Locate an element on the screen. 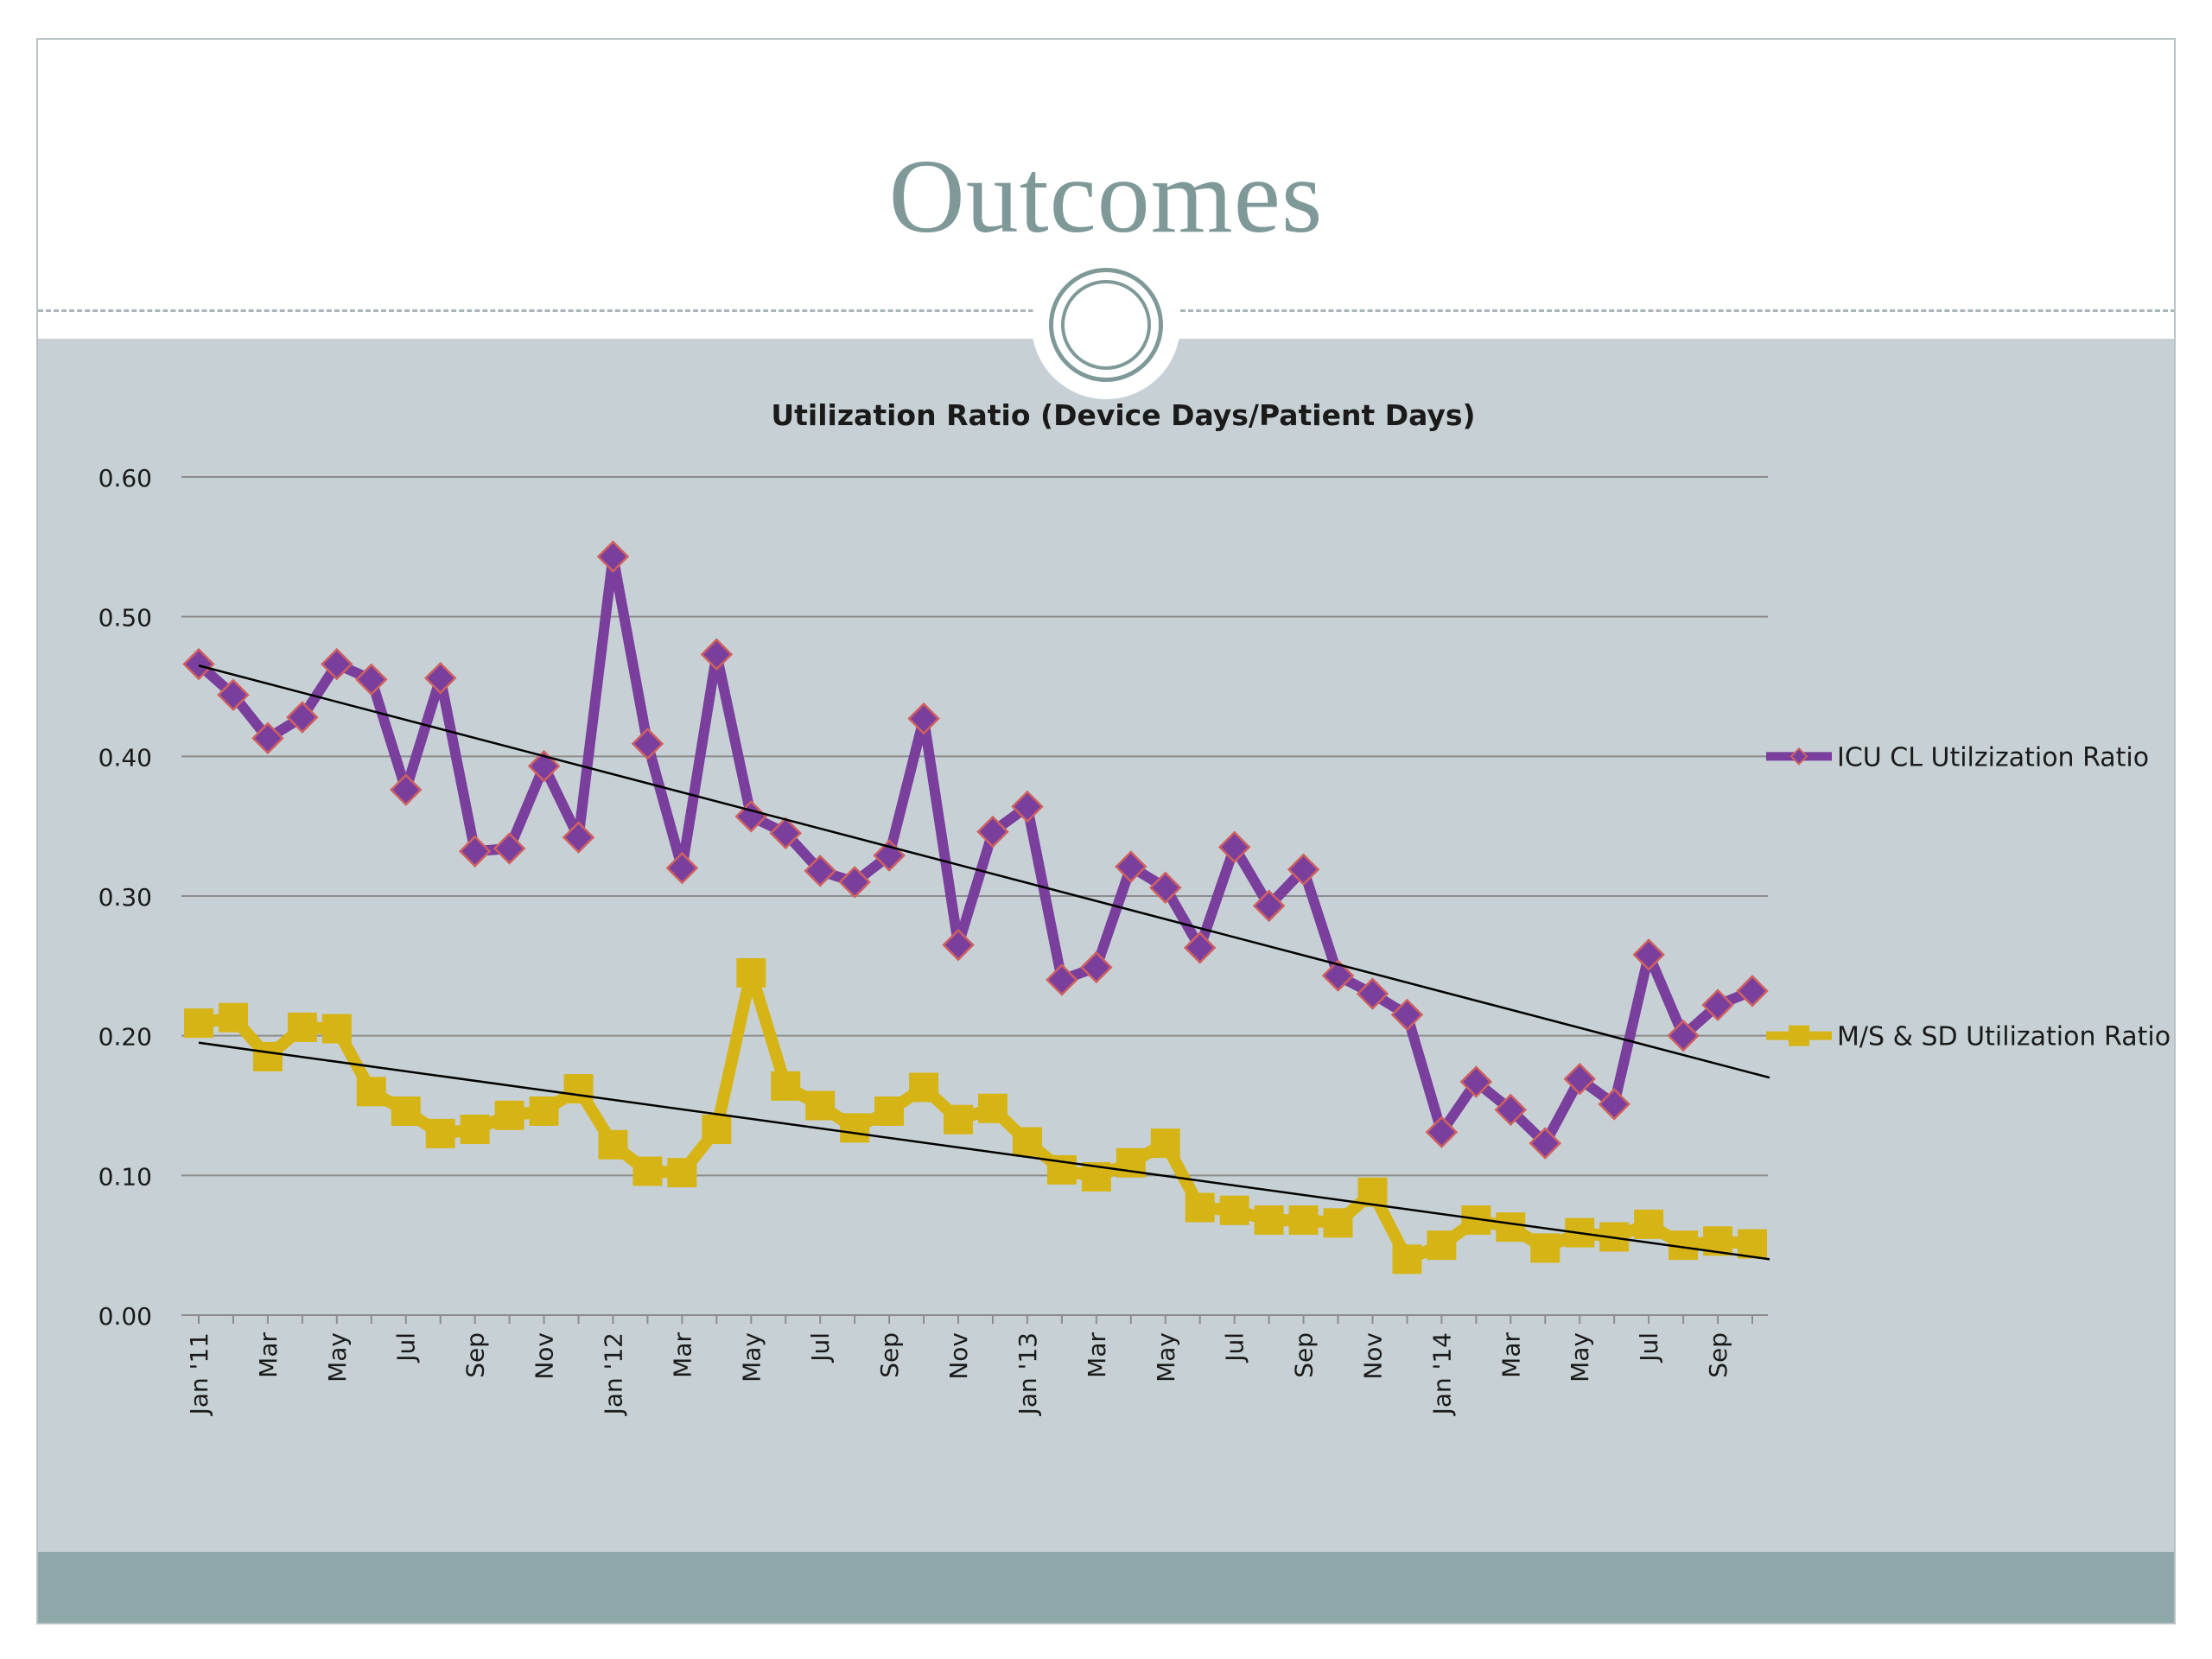 The height and width of the screenshot is (1659, 2212). y-tick-label: 0.40 is located at coordinates (125, 757).